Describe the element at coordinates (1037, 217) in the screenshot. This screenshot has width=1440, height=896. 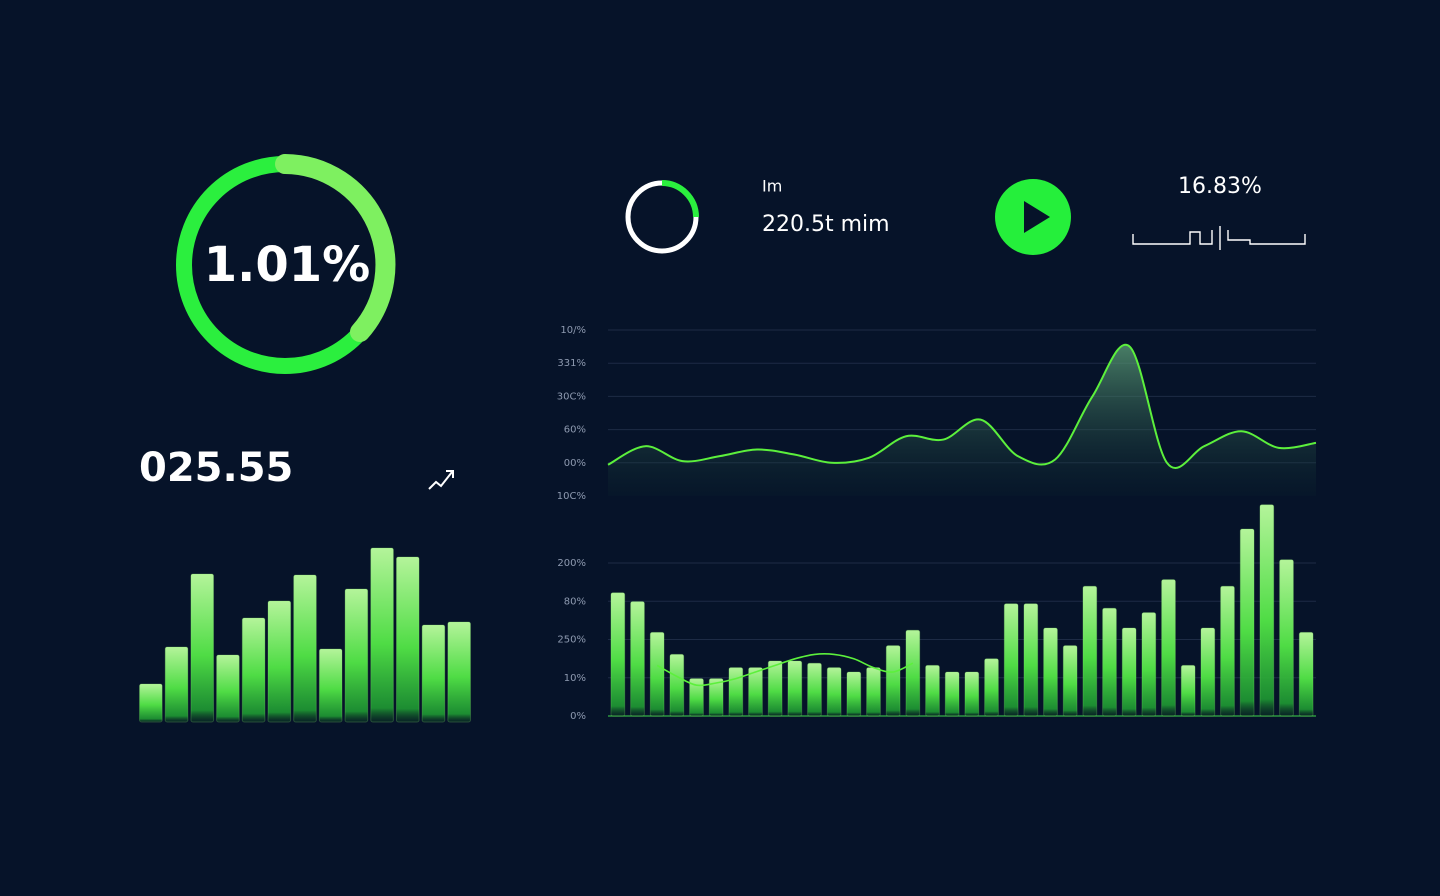
I see `play-icon` at that location.